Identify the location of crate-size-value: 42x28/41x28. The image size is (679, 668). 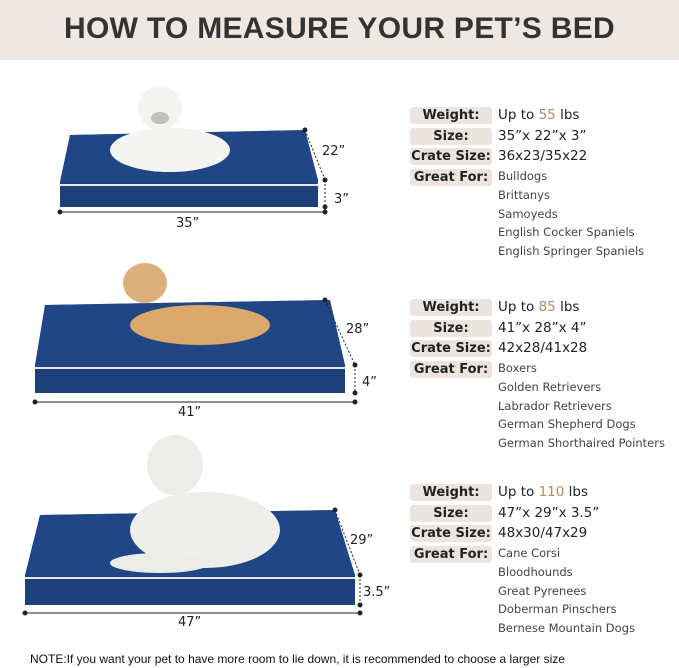
(543, 348).